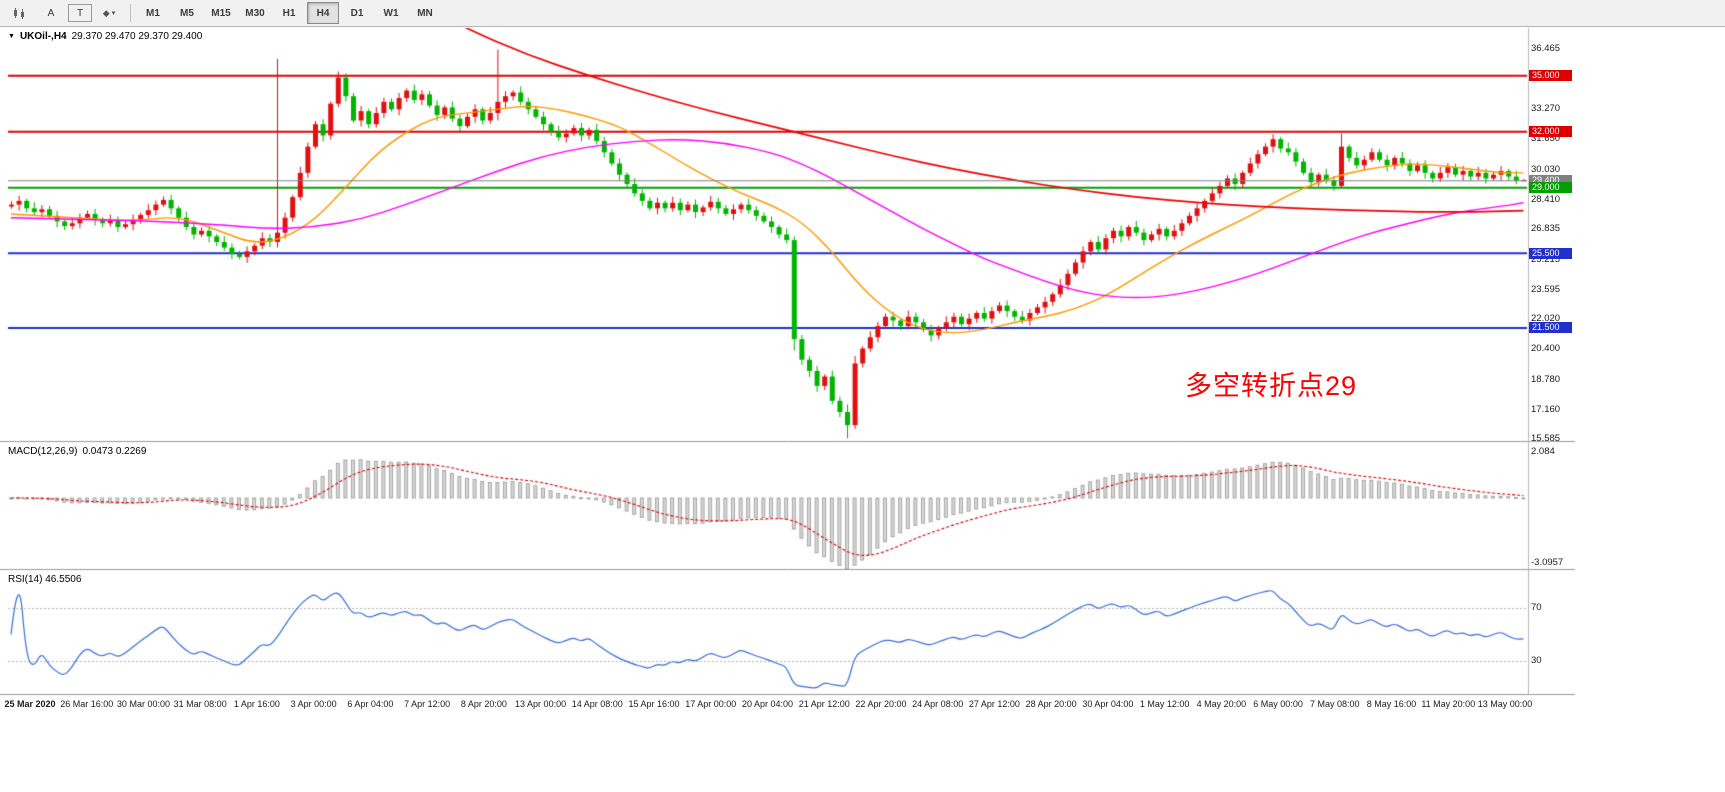  What do you see at coordinates (1505, 704) in the screenshot?
I see `time-axis-label: 13 May 00:00` at bounding box center [1505, 704].